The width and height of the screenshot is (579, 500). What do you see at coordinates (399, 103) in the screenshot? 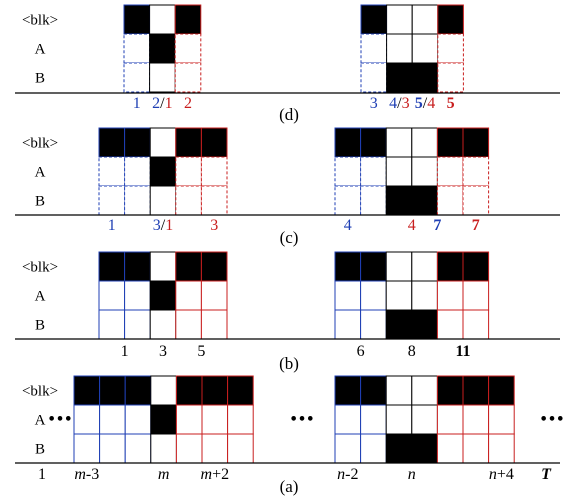
I see `time-label: 4/3` at bounding box center [399, 103].